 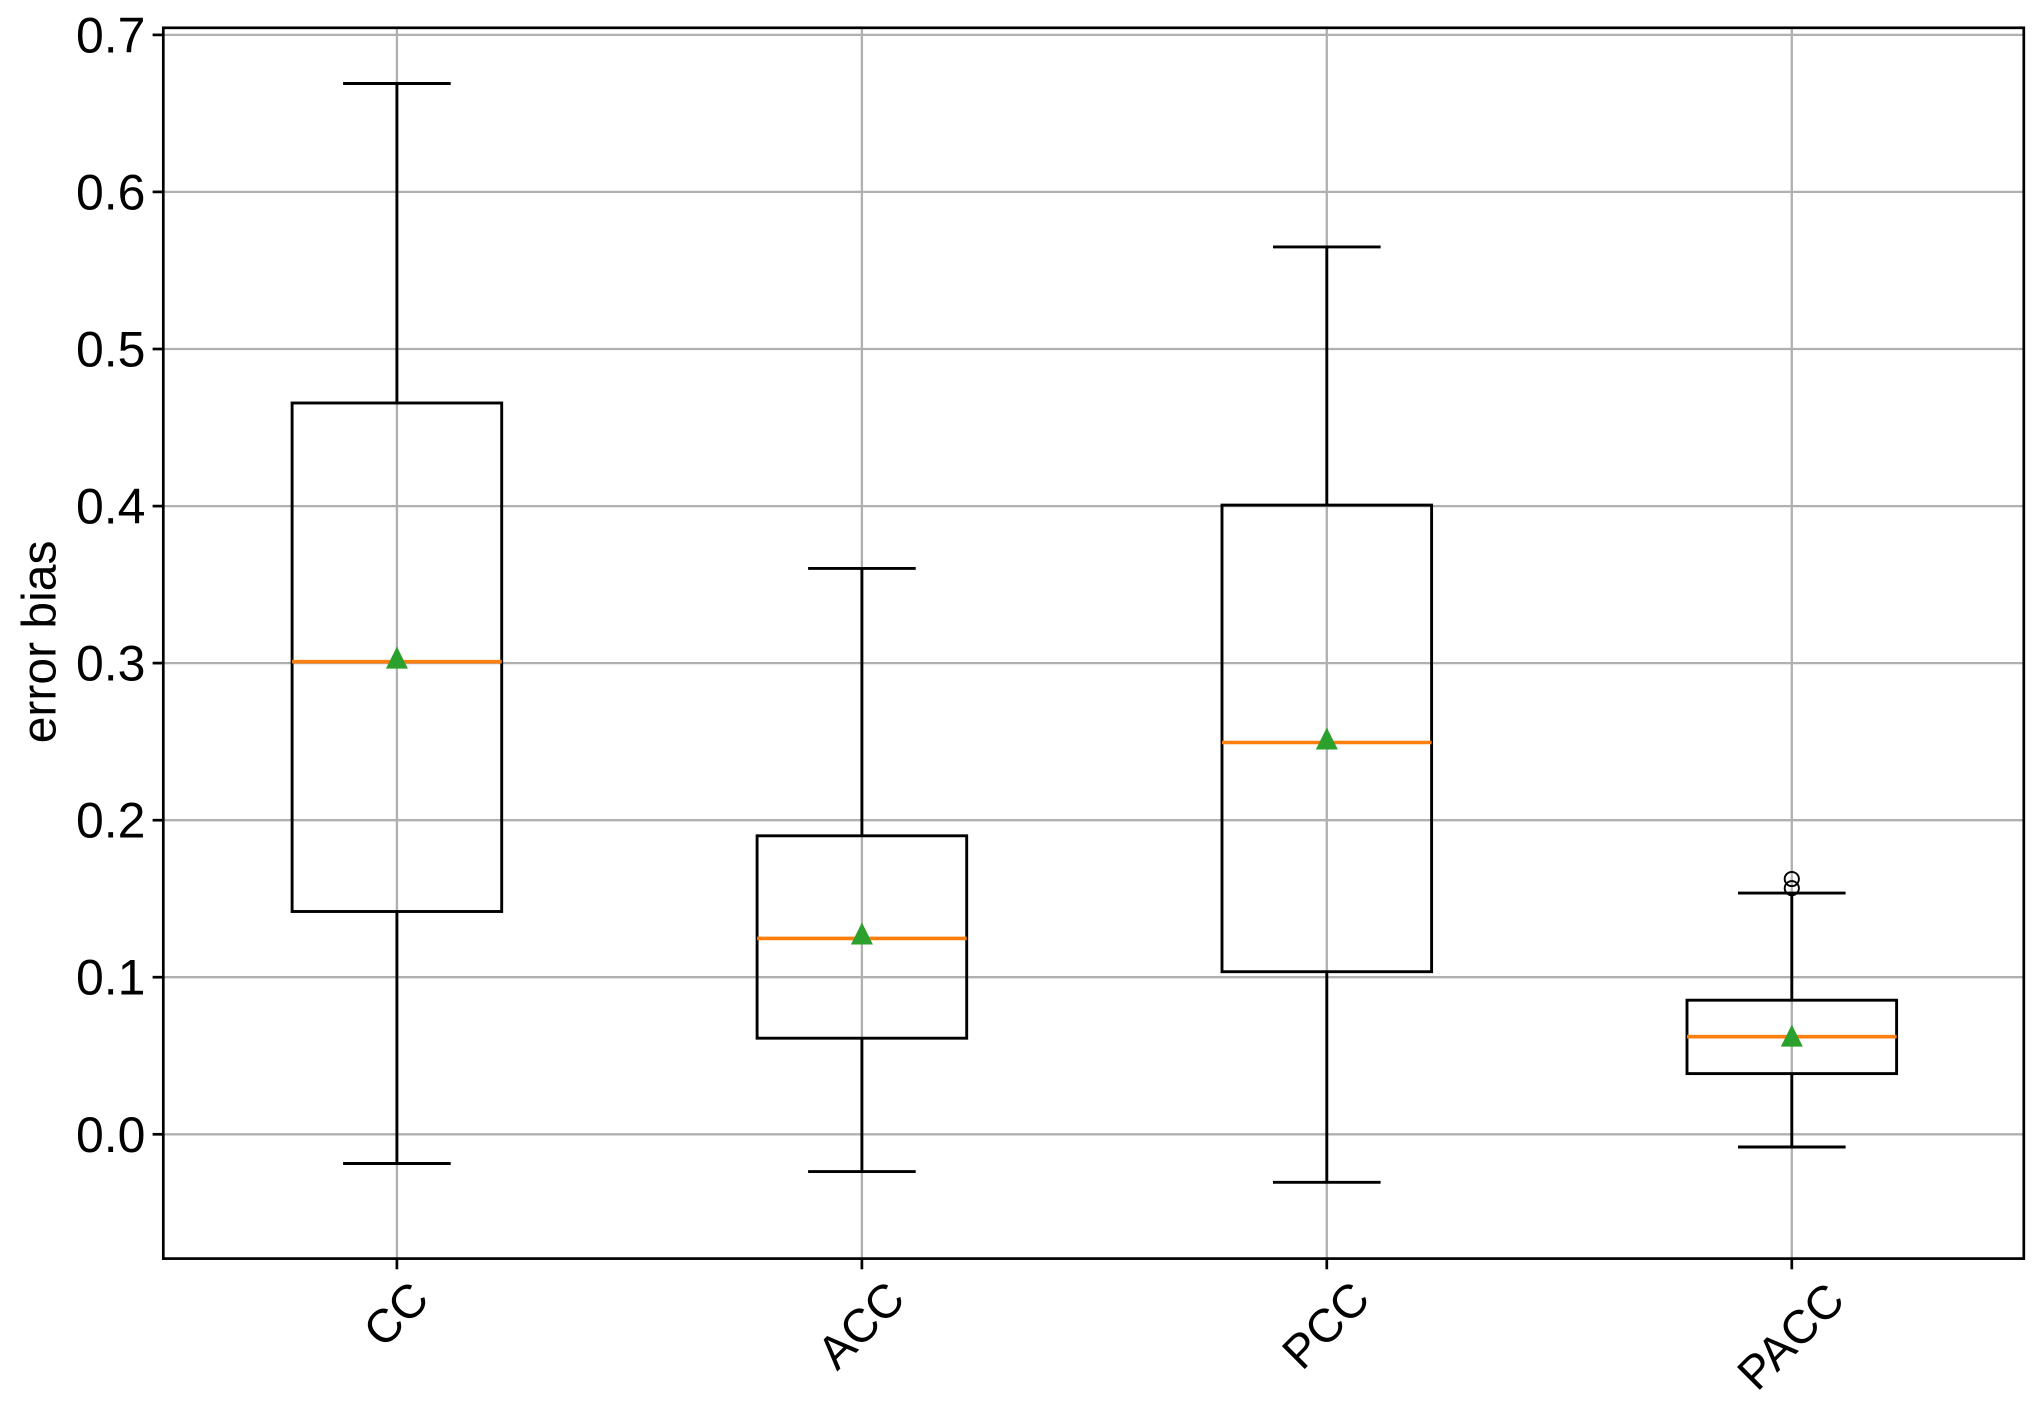 I want to click on svg-text: 0.3, so click(x=111, y=664).